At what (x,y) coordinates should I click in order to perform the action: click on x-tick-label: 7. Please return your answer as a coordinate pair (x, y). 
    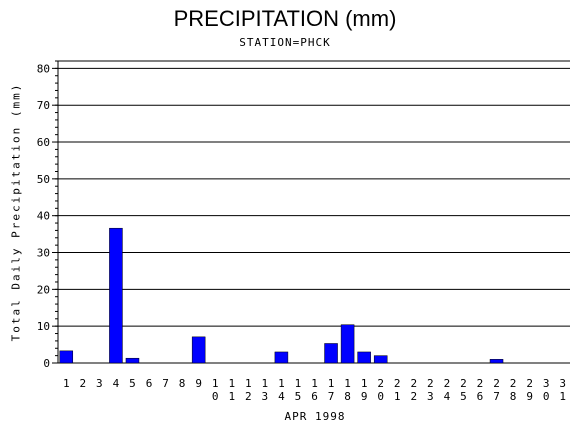
    Looking at the image, I should click on (165, 383).